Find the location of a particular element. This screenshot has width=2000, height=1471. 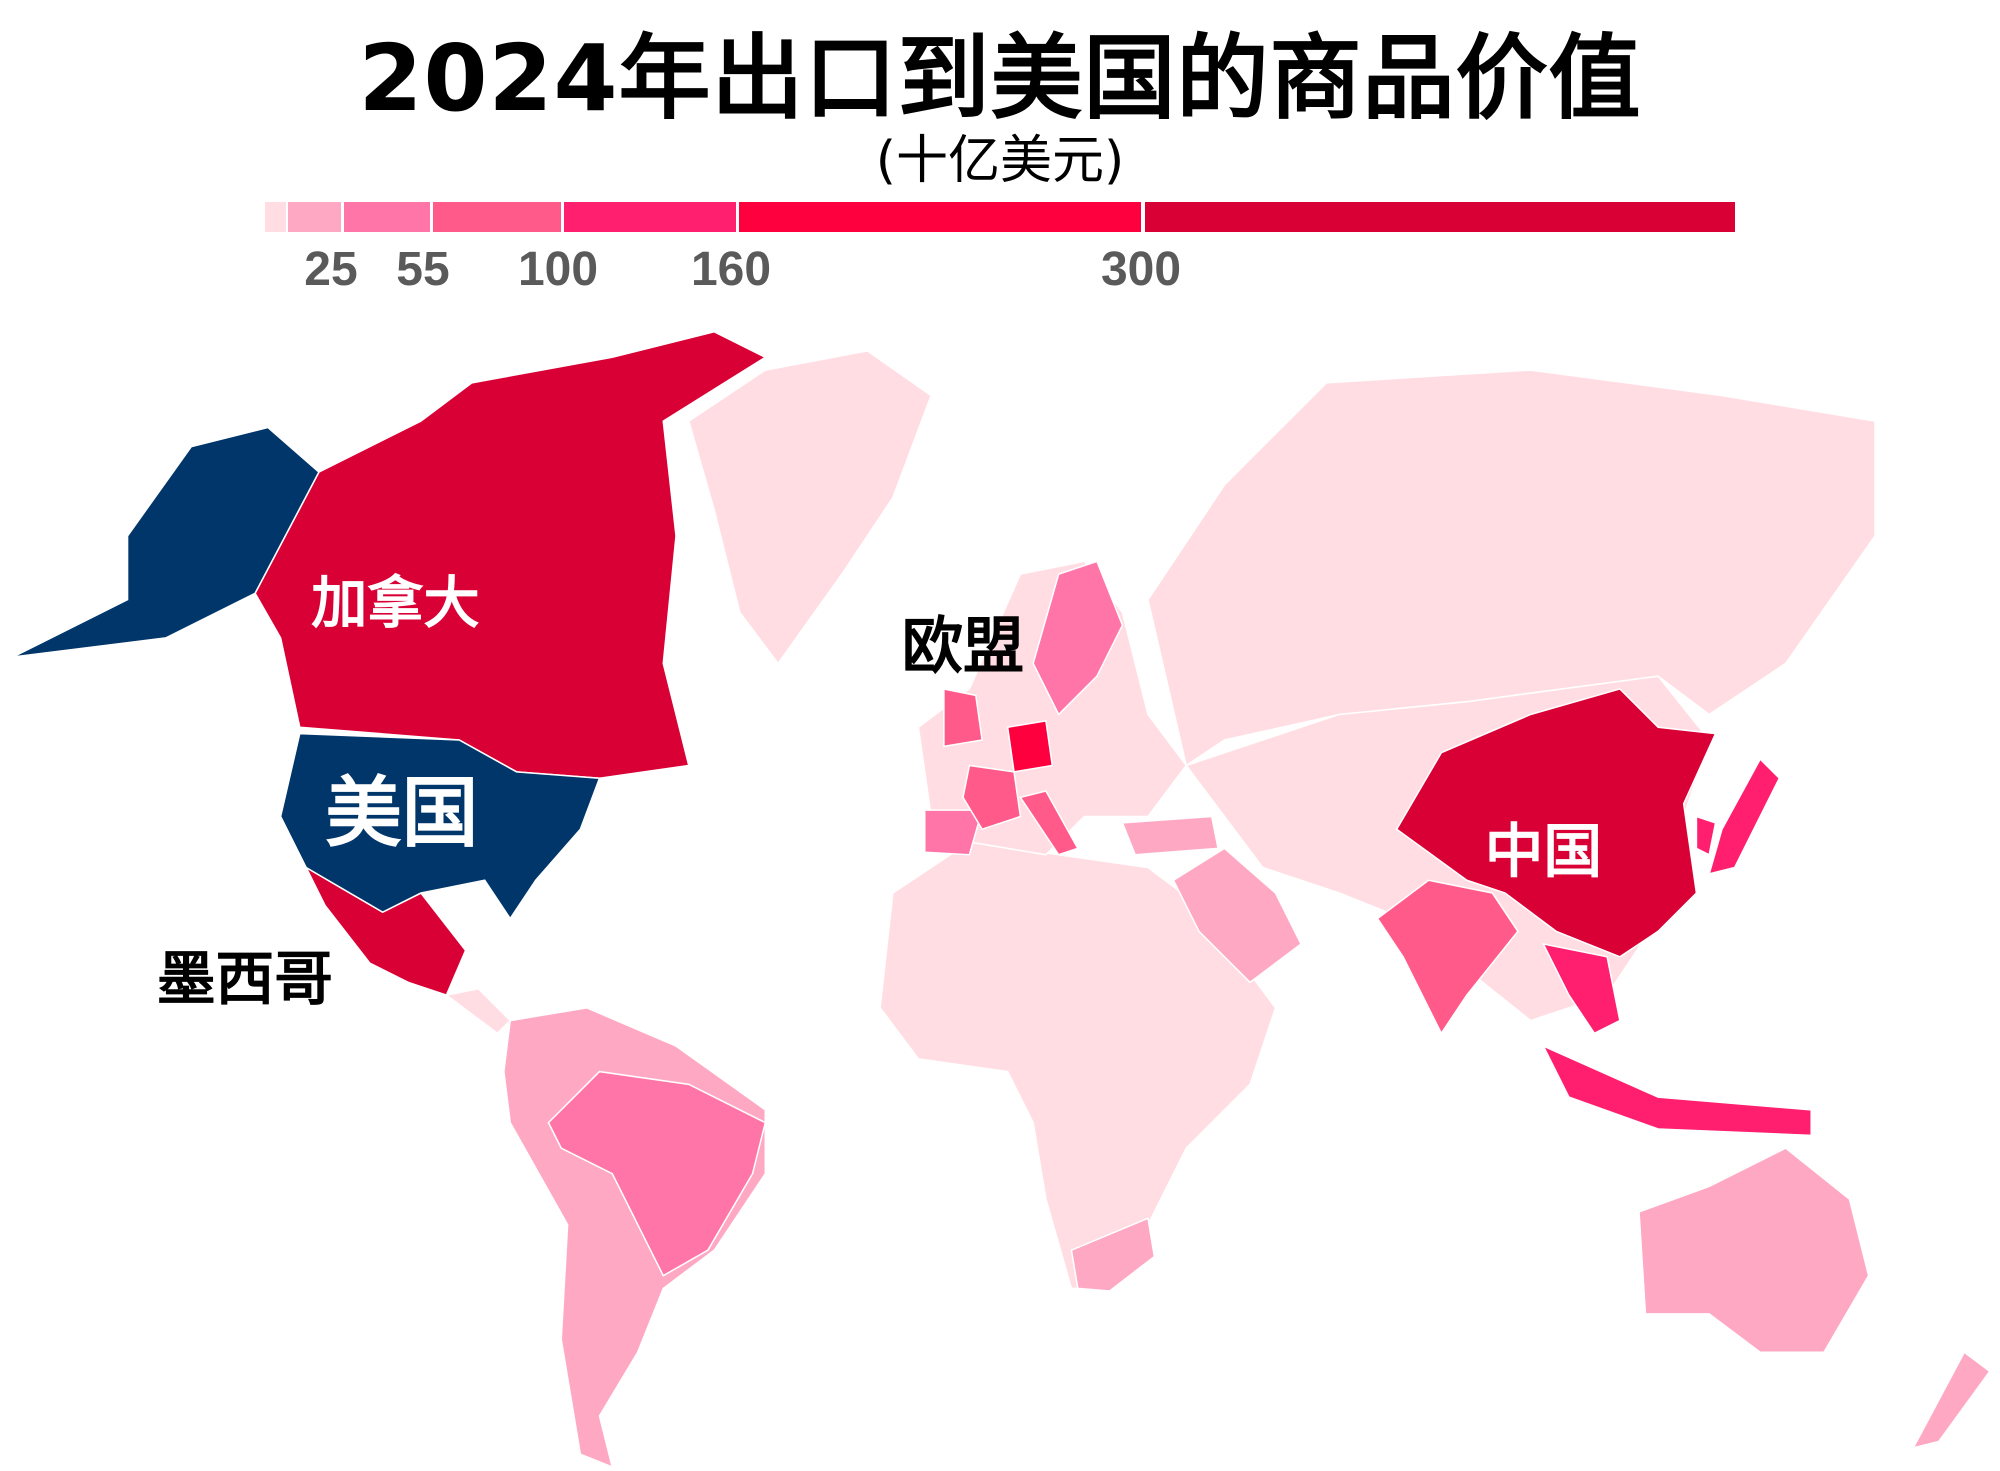

japan is located at coordinates (1744, 816).